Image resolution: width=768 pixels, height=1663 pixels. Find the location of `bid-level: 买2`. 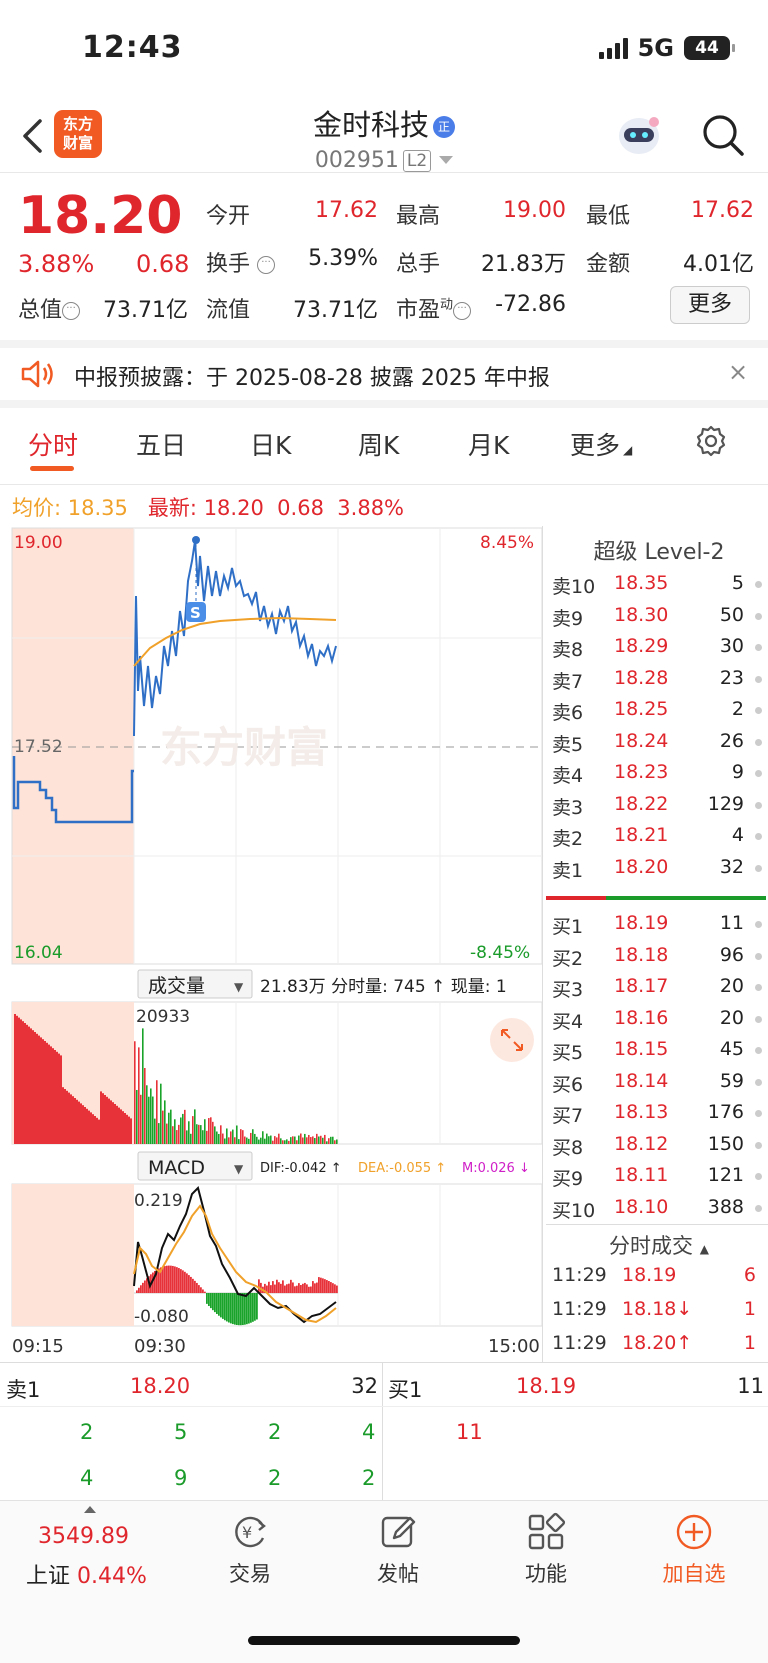

bid-level: 买2 is located at coordinates (568, 958).